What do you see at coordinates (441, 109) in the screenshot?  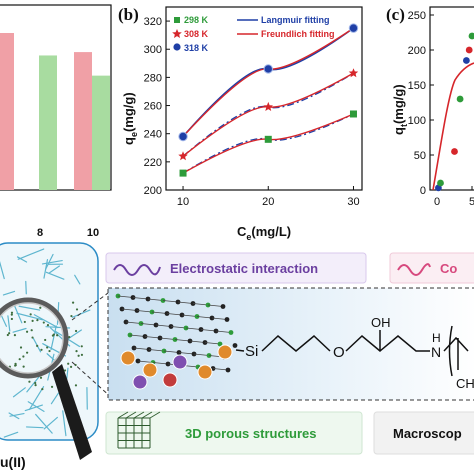 I see `panel-c-axes: 0 50 100 150 200 250 0 5` at bounding box center [441, 109].